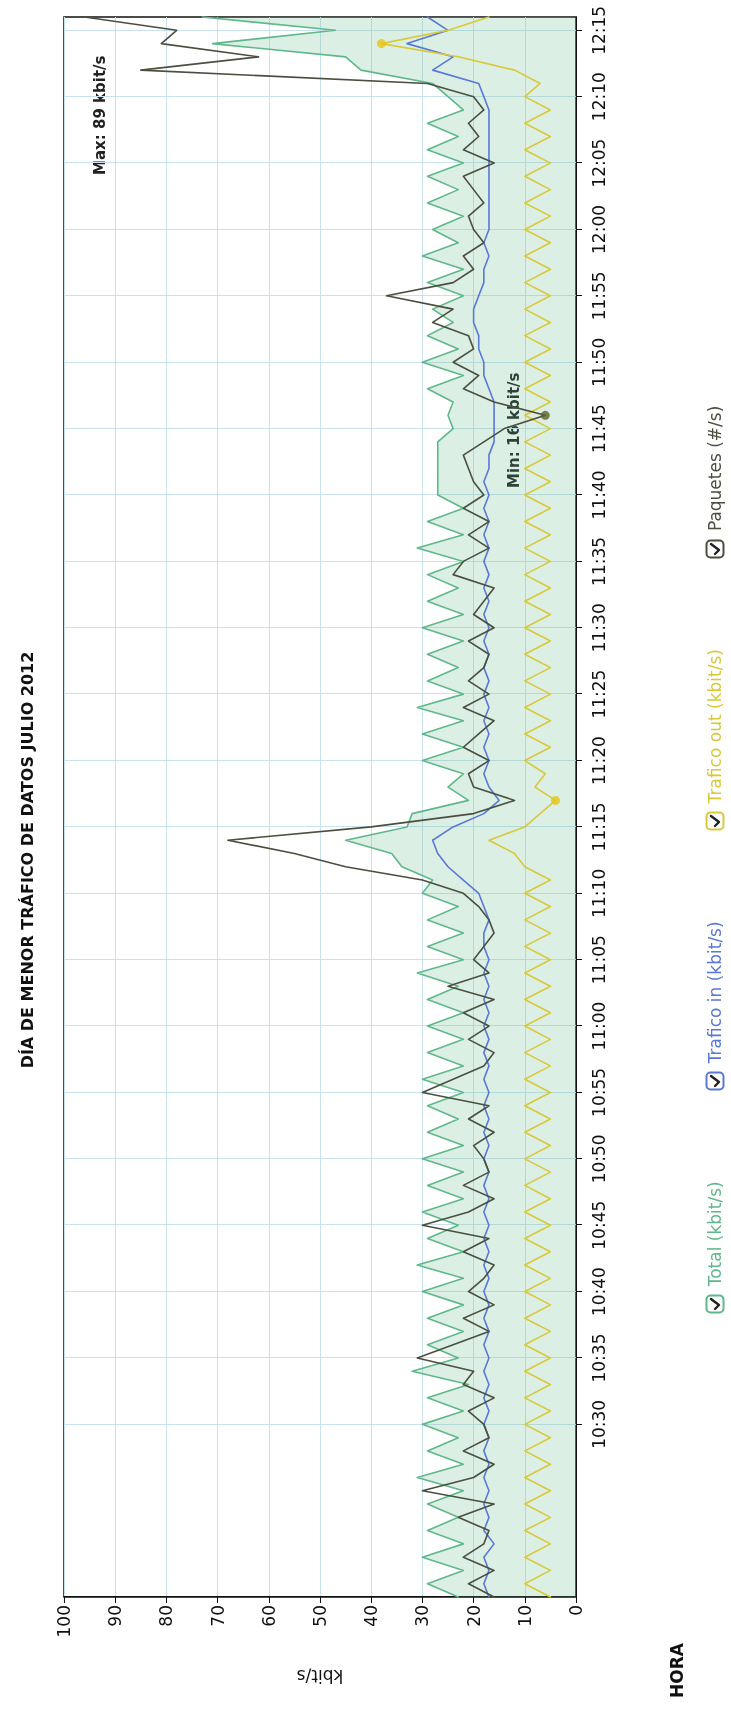  What do you see at coordinates (598, 694) in the screenshot?
I see `y-tick-label: 11:25` at bounding box center [598, 694].